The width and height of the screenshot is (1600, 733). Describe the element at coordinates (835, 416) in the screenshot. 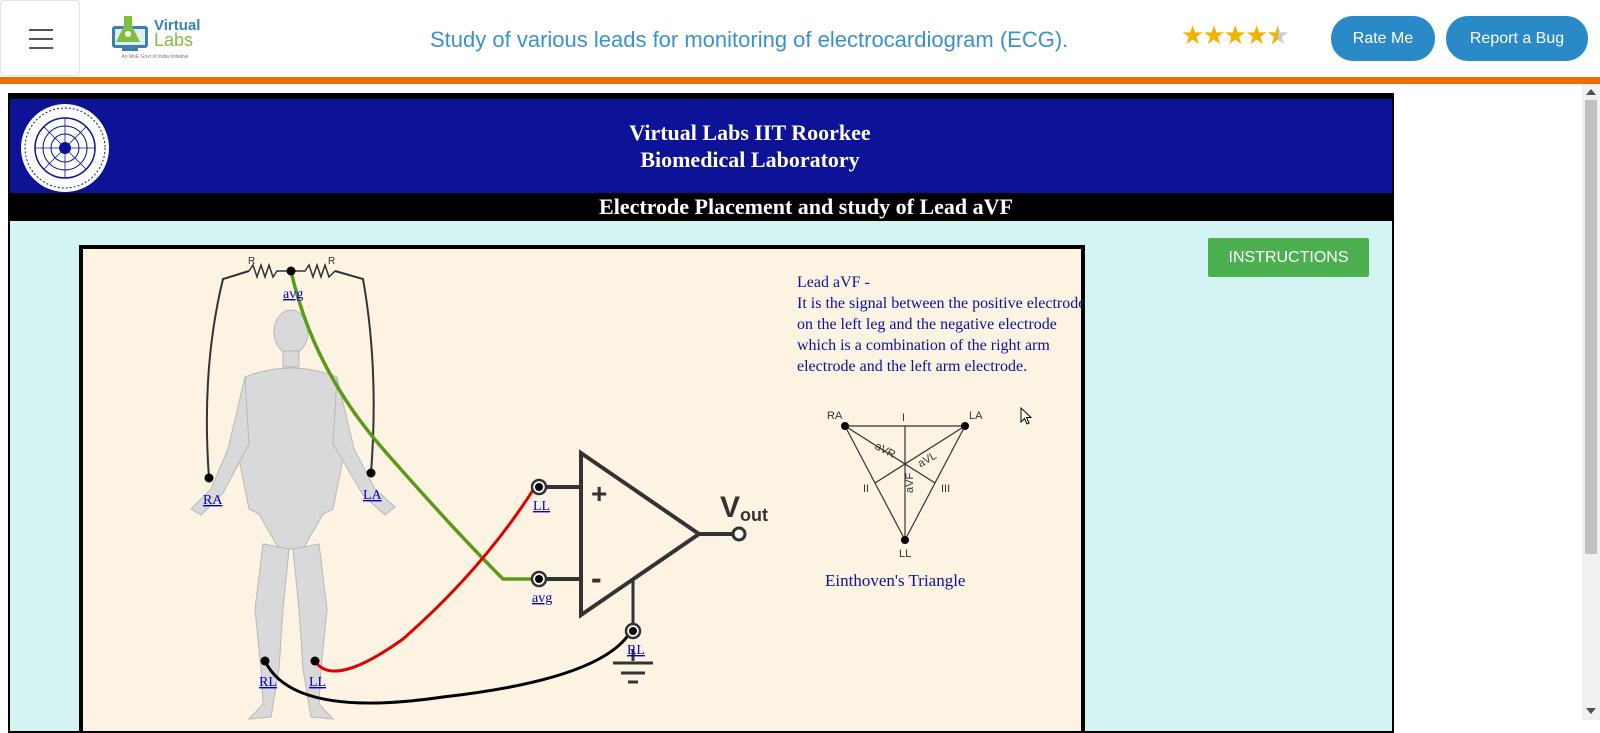

I see `triangle-ra-label: RA` at that location.